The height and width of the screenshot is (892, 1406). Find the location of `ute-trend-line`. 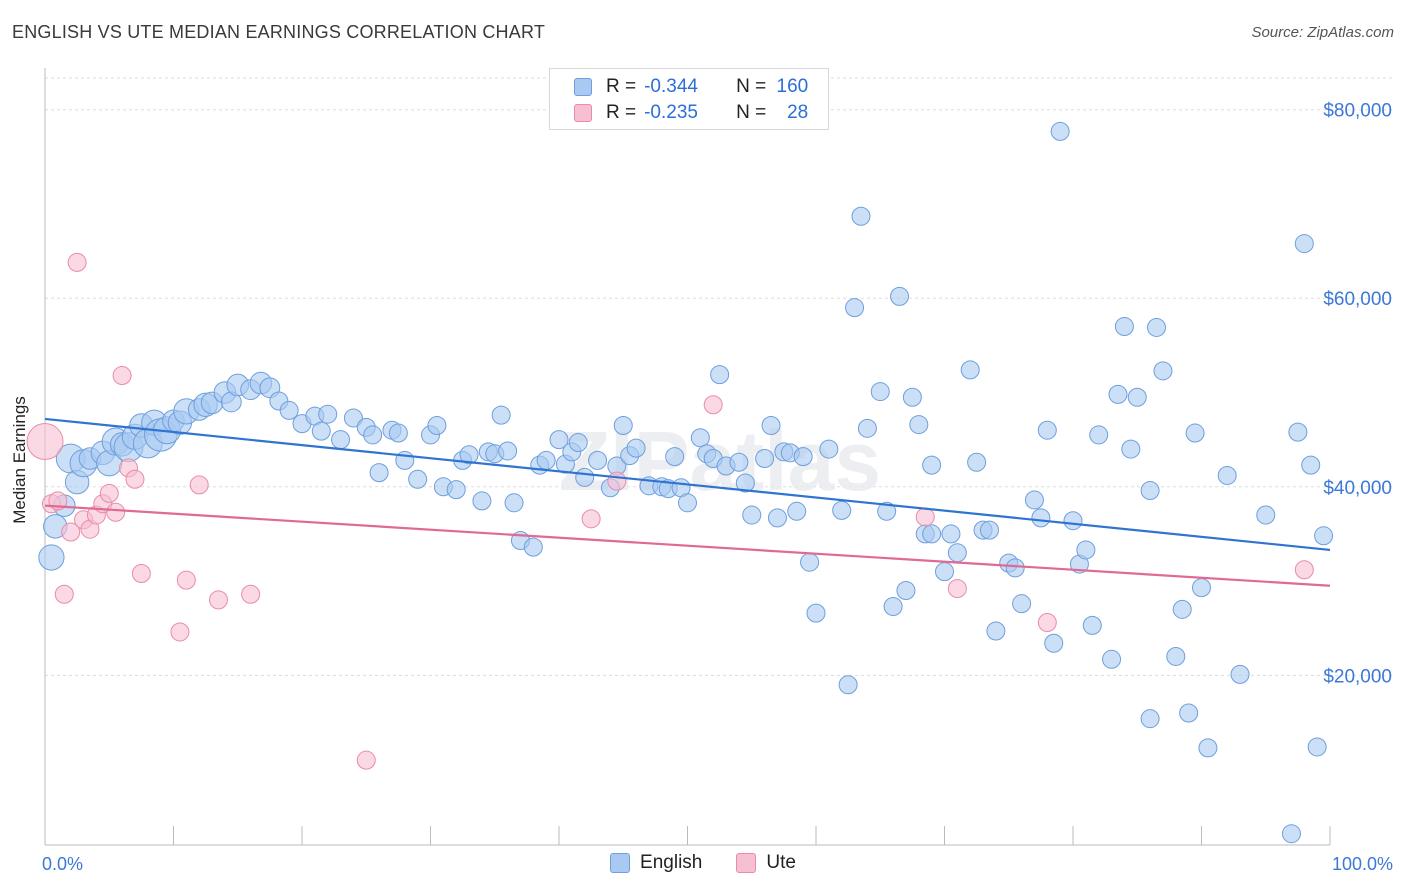

ute-trend-line is located at coordinates (687, 545).